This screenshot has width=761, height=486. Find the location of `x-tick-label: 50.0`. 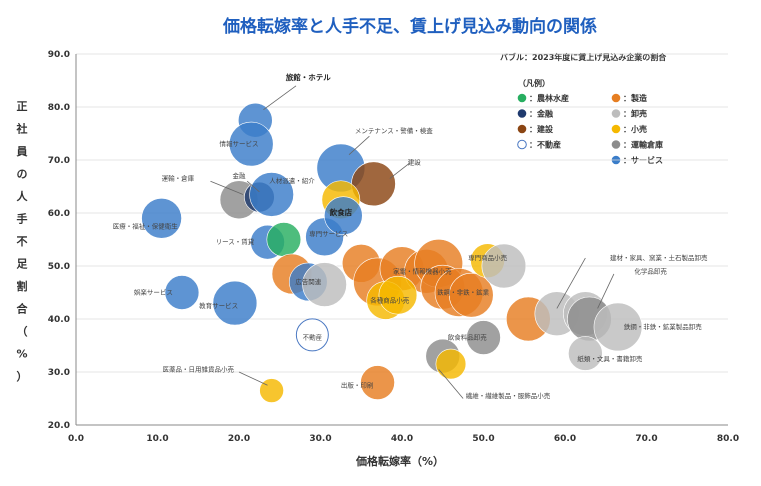

x-tick-label: 50.0 is located at coordinates (483, 439).